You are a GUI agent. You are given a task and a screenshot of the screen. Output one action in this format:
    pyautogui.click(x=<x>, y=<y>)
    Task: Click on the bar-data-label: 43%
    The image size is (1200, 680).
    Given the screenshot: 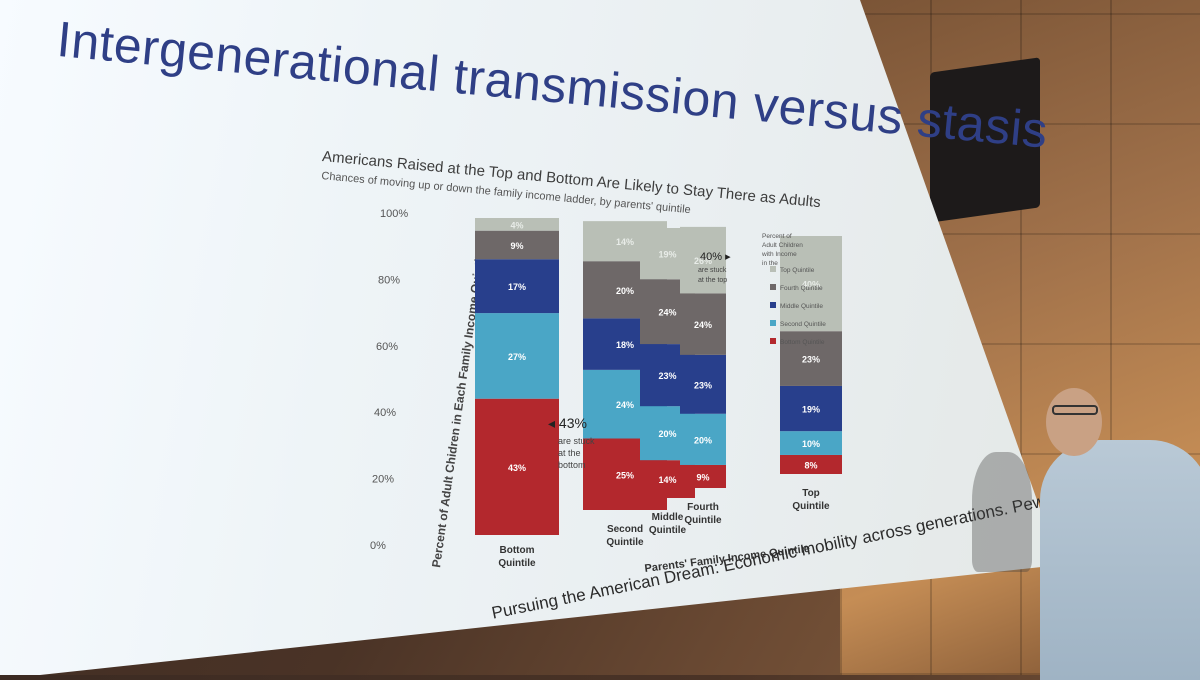 What is the action you would take?
    pyautogui.click(x=517, y=468)
    